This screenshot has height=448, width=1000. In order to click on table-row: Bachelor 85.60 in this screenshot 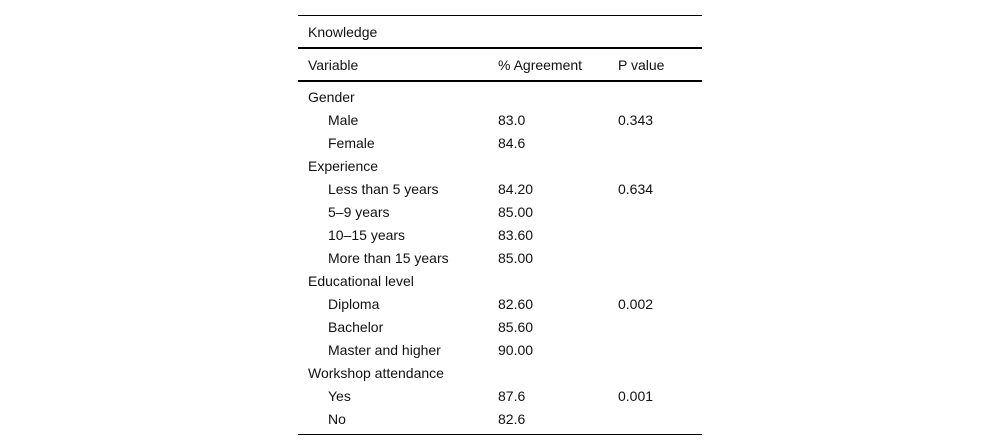, I will do `click(500, 326)`.